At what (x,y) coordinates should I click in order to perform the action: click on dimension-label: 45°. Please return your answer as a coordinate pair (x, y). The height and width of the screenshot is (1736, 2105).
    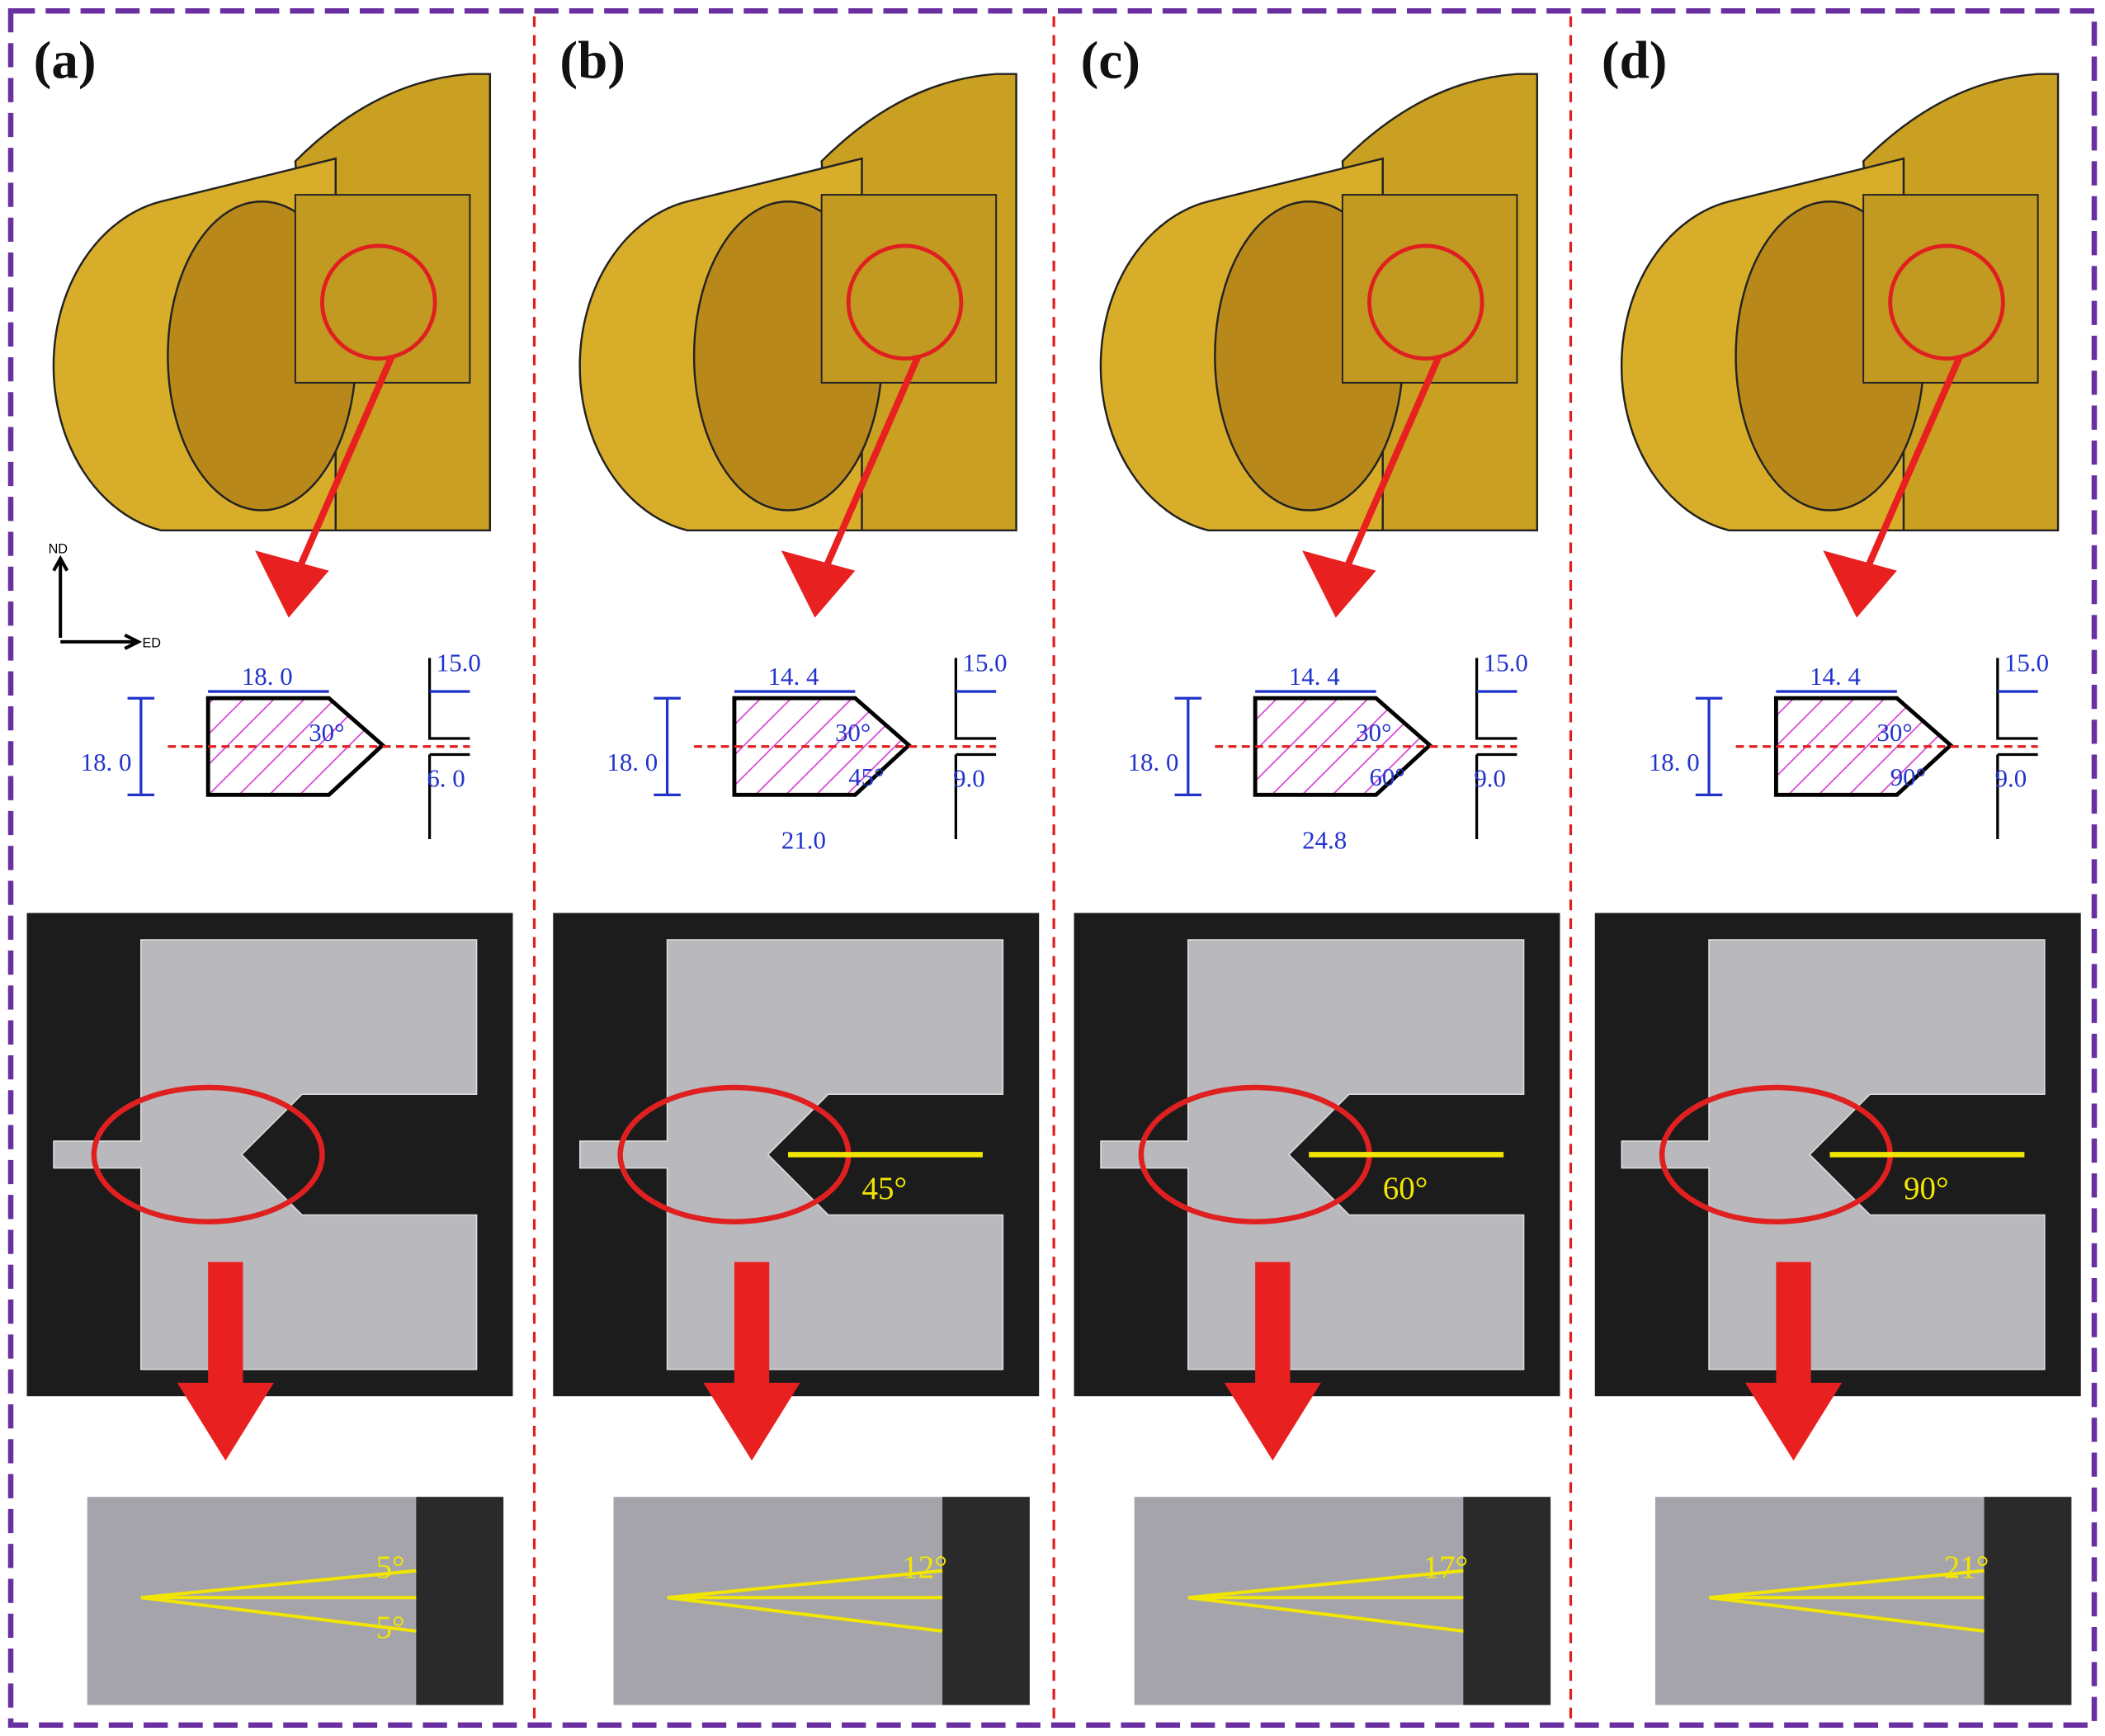
    Looking at the image, I should click on (866, 776).